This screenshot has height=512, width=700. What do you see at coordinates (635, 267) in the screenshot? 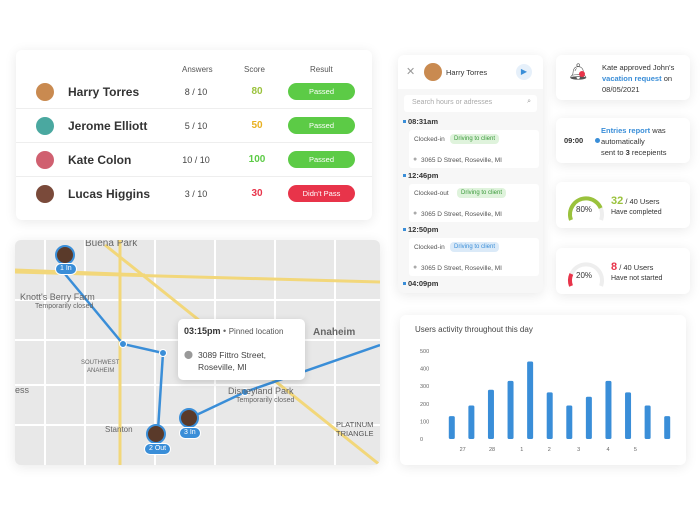
I see `total-users: / 40 Users` at bounding box center [635, 267].